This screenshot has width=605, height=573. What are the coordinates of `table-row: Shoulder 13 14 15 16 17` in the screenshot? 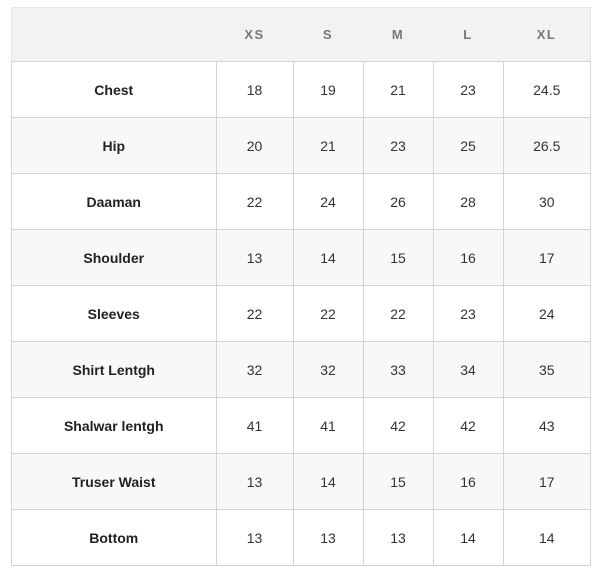 It's located at (301, 257).